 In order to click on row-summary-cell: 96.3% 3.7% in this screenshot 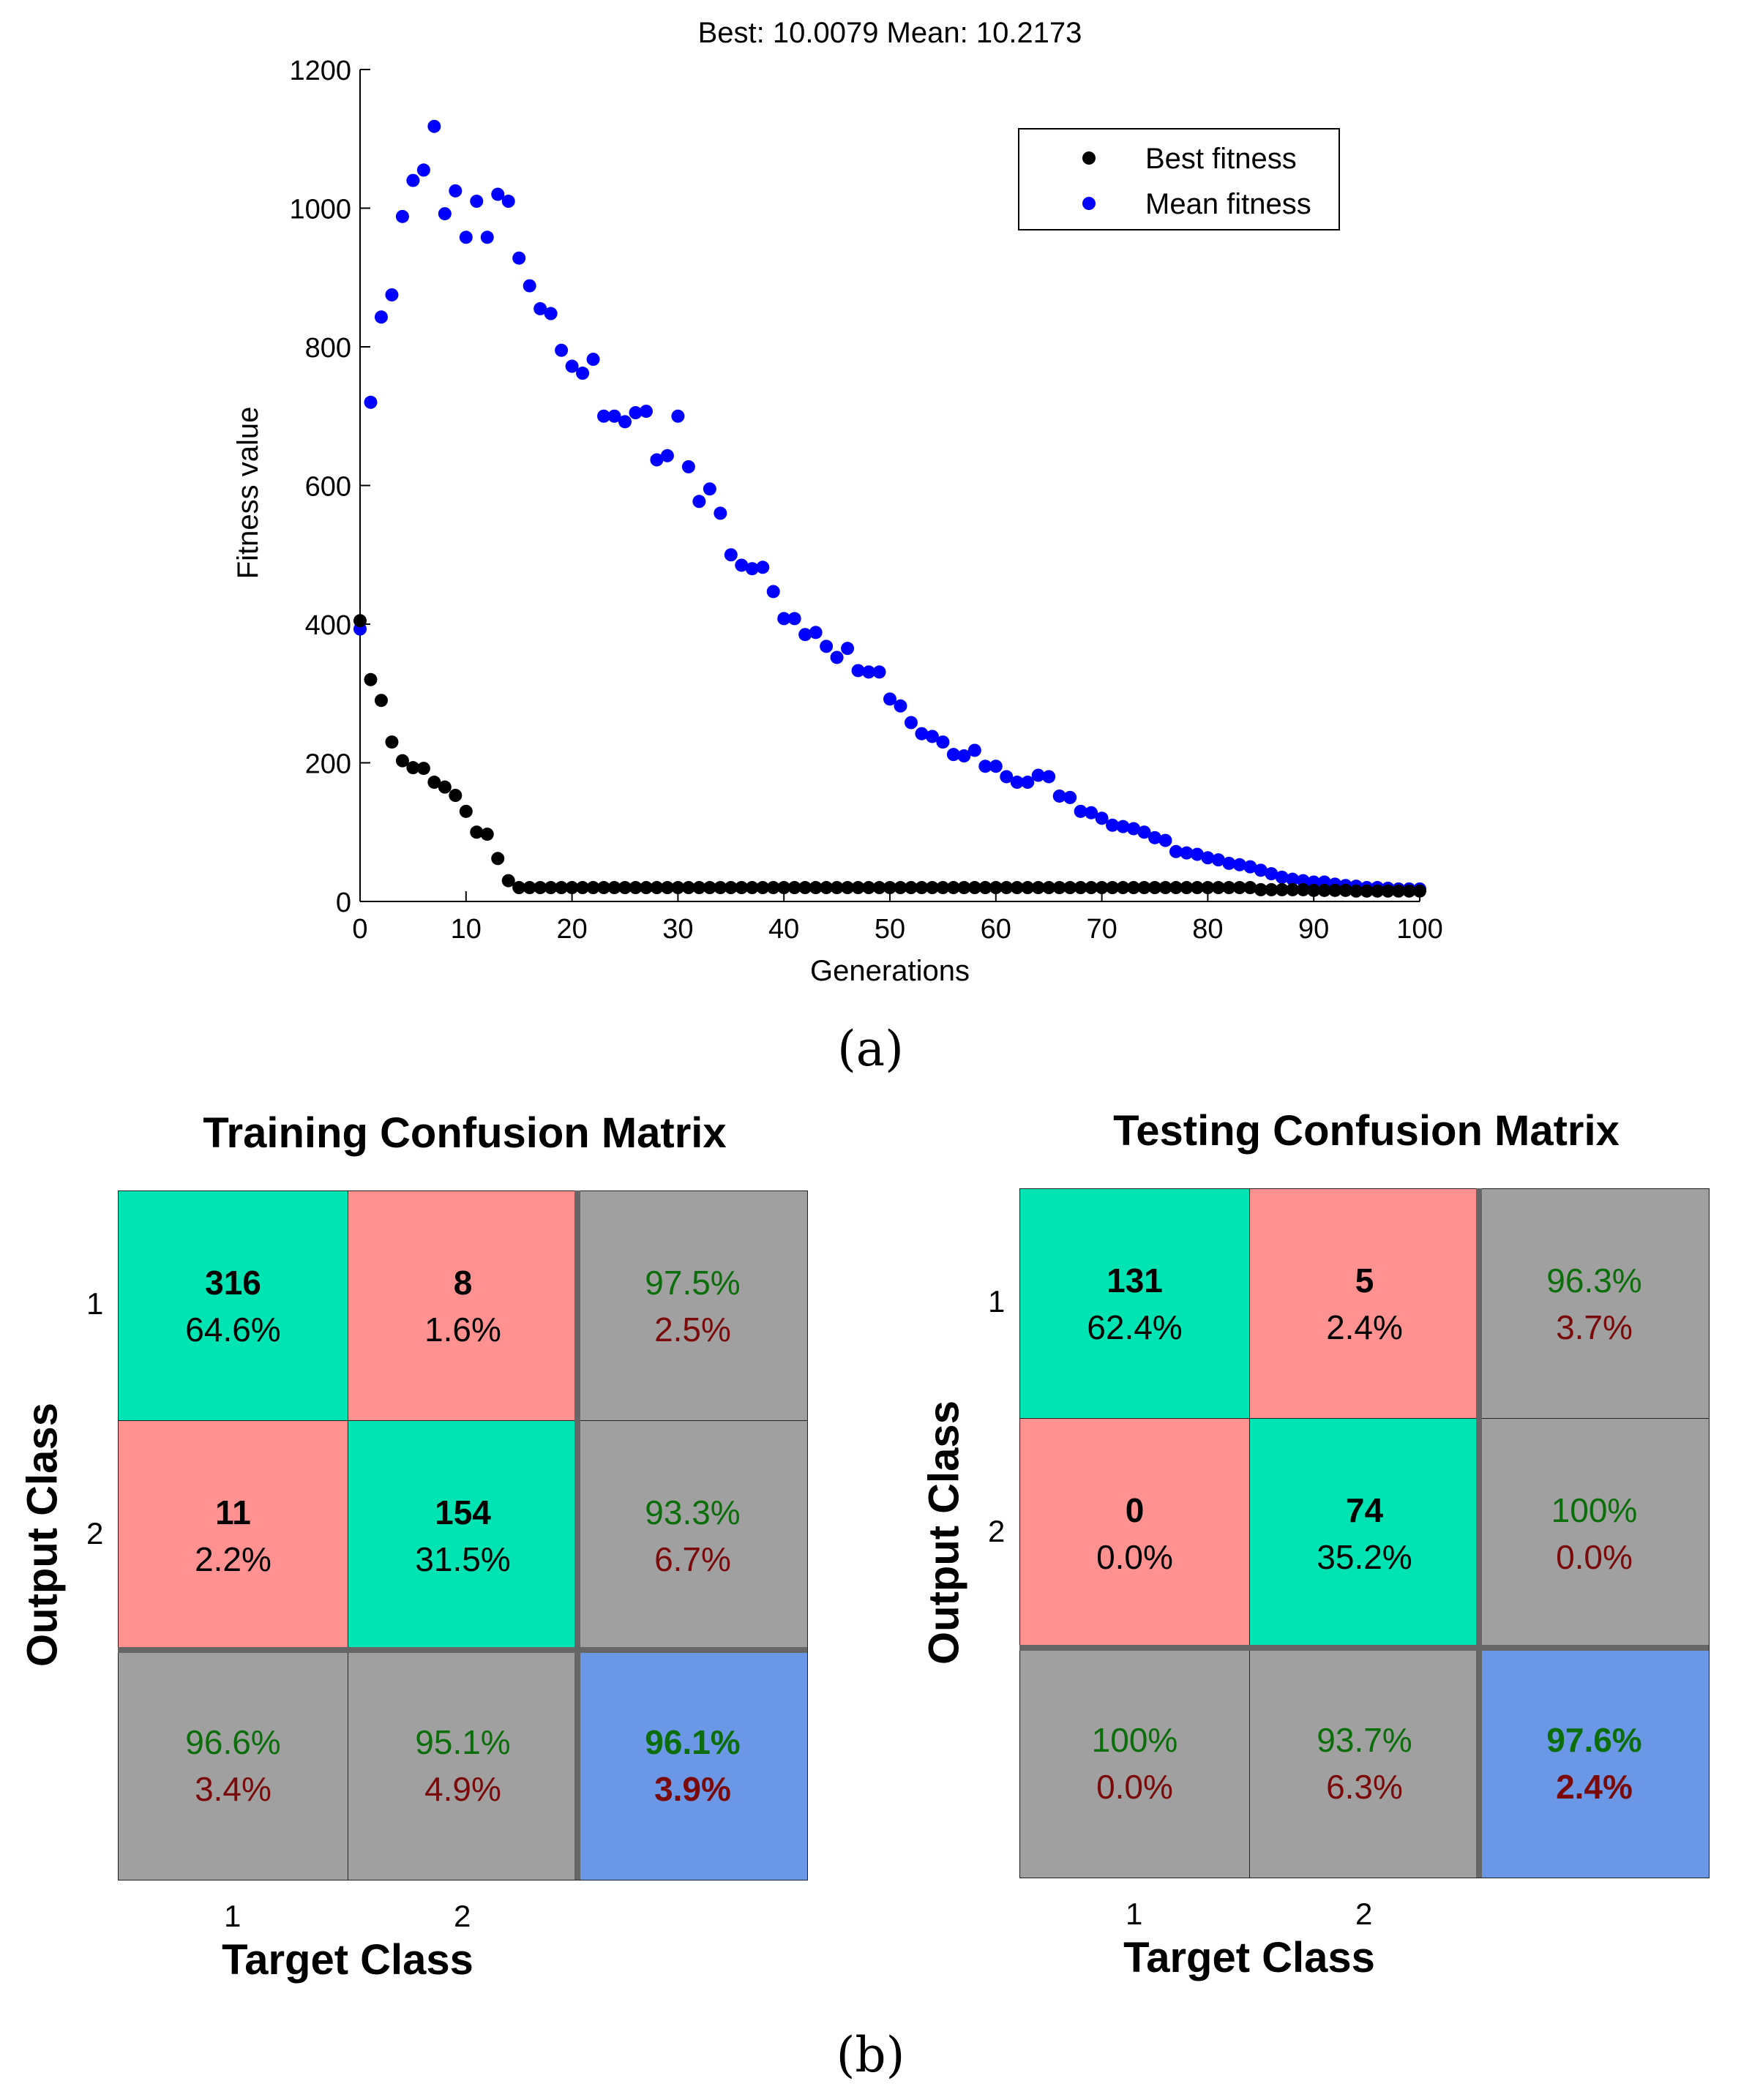, I will do `click(1594, 1303)`.